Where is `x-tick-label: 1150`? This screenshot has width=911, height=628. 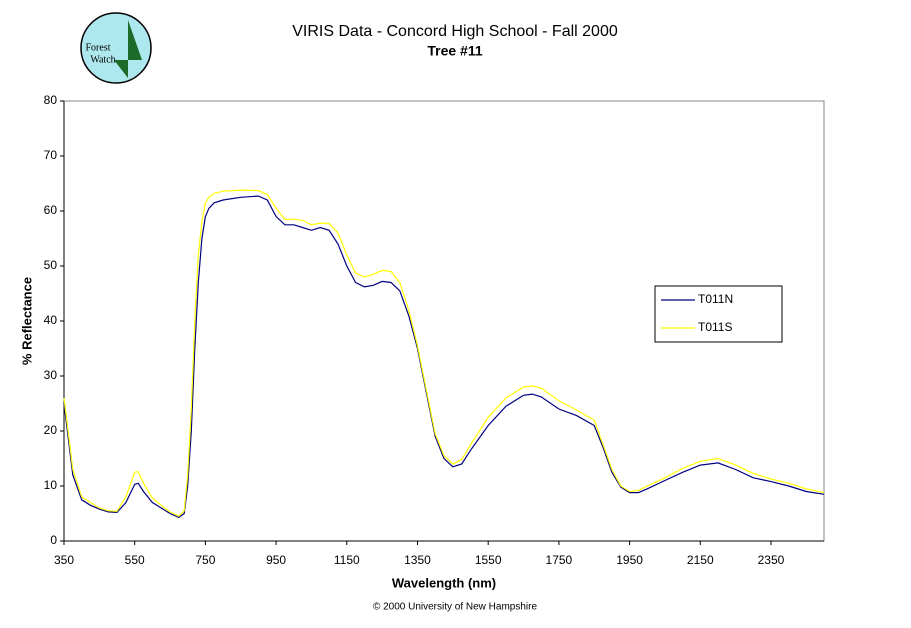 x-tick-label: 1150 is located at coordinates (347, 560).